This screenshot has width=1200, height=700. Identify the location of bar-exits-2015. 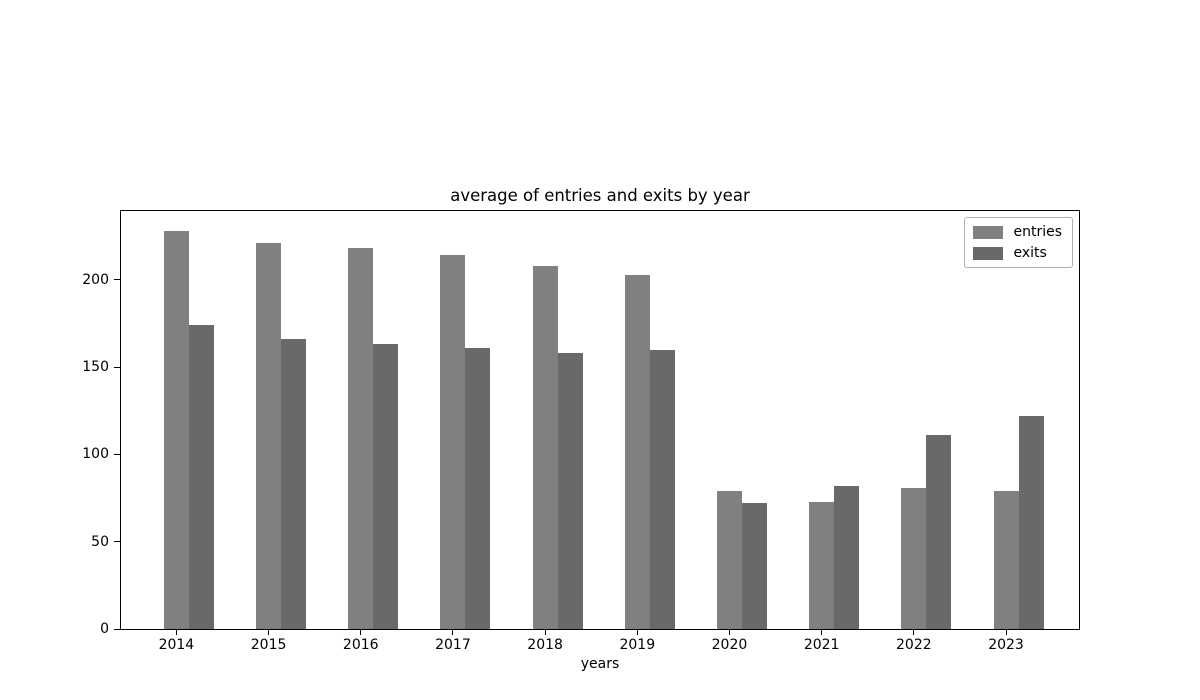
(294, 484).